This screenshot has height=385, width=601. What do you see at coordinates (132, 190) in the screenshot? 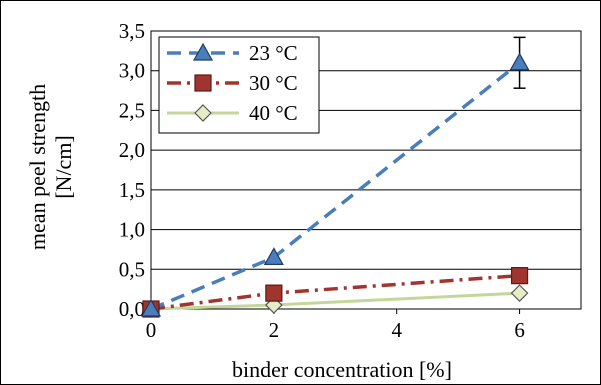
I see `y-tick-label-3: 1,5` at bounding box center [132, 190].